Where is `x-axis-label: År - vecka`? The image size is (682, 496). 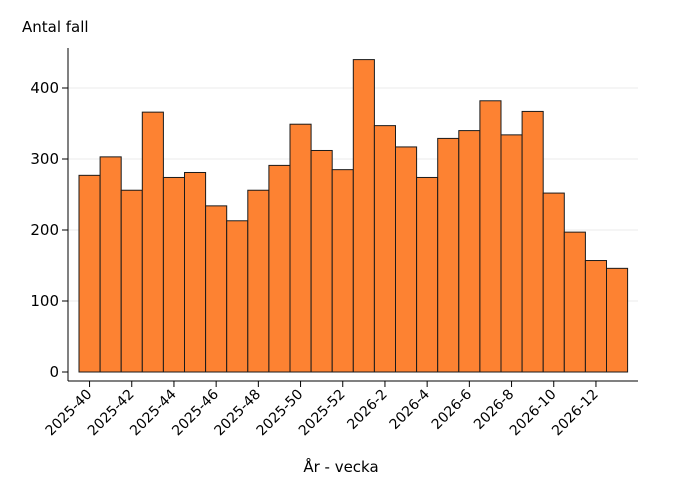 x-axis-label: År - vecka is located at coordinates (341, 467).